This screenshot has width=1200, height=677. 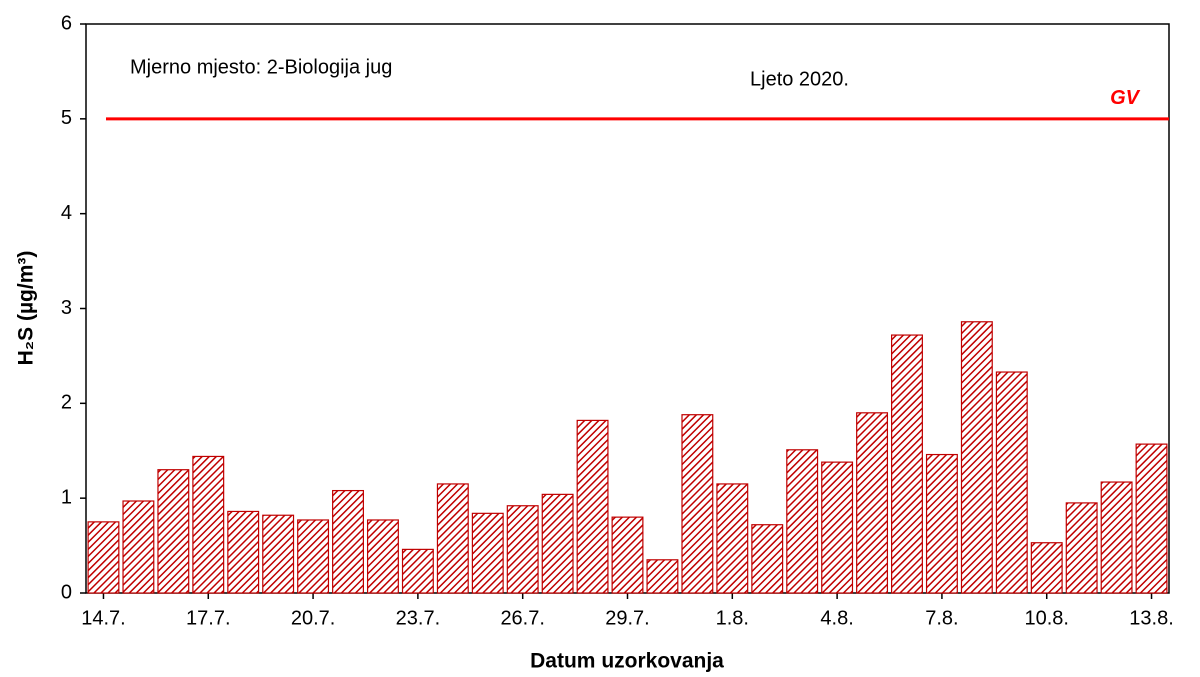 I want to click on y-tick-label: 6, so click(x=66, y=23).